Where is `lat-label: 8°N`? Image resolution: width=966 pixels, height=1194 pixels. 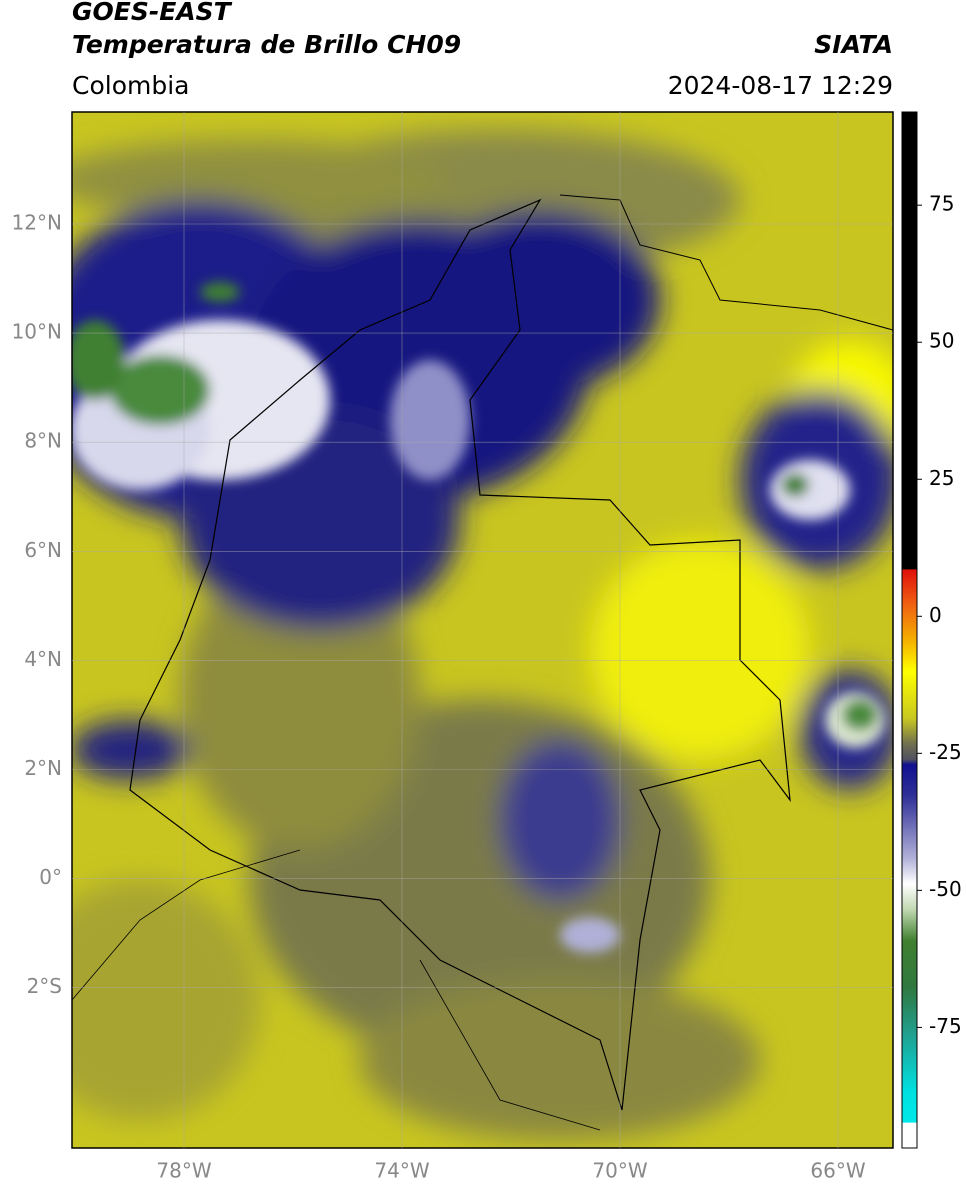 lat-label: 8°N is located at coordinates (43, 441).